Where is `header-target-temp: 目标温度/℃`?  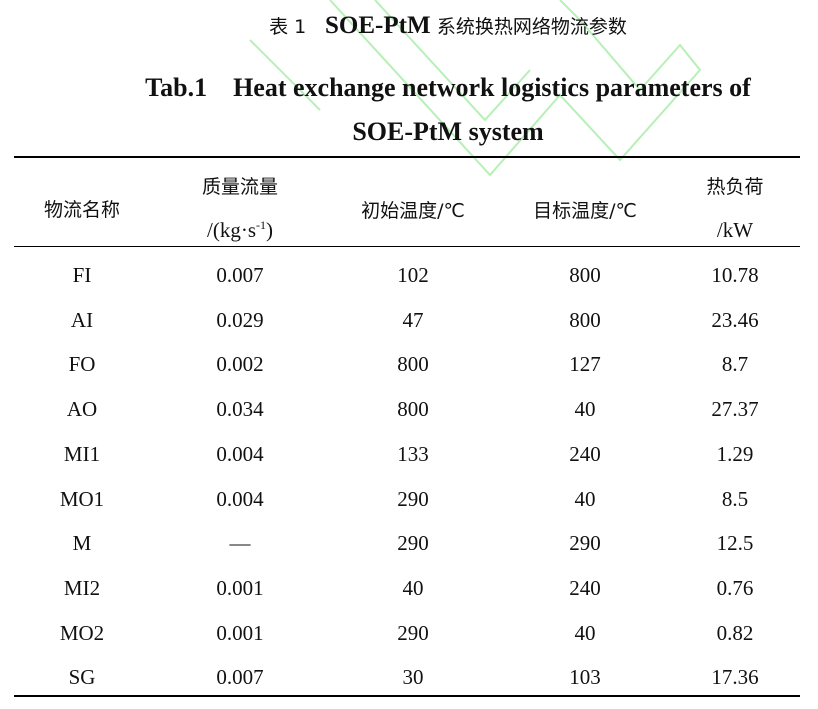 header-target-temp: 目标温度/℃ is located at coordinates (585, 211).